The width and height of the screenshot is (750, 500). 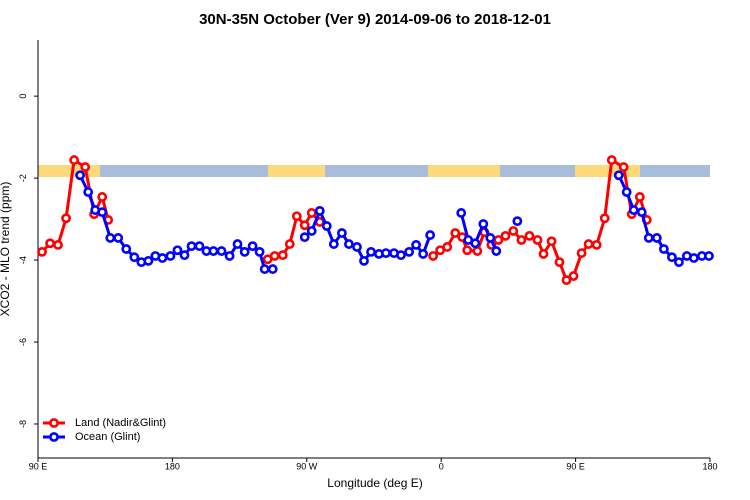 What do you see at coordinates (441, 466) in the screenshot?
I see `x-tick-label: 0` at bounding box center [441, 466].